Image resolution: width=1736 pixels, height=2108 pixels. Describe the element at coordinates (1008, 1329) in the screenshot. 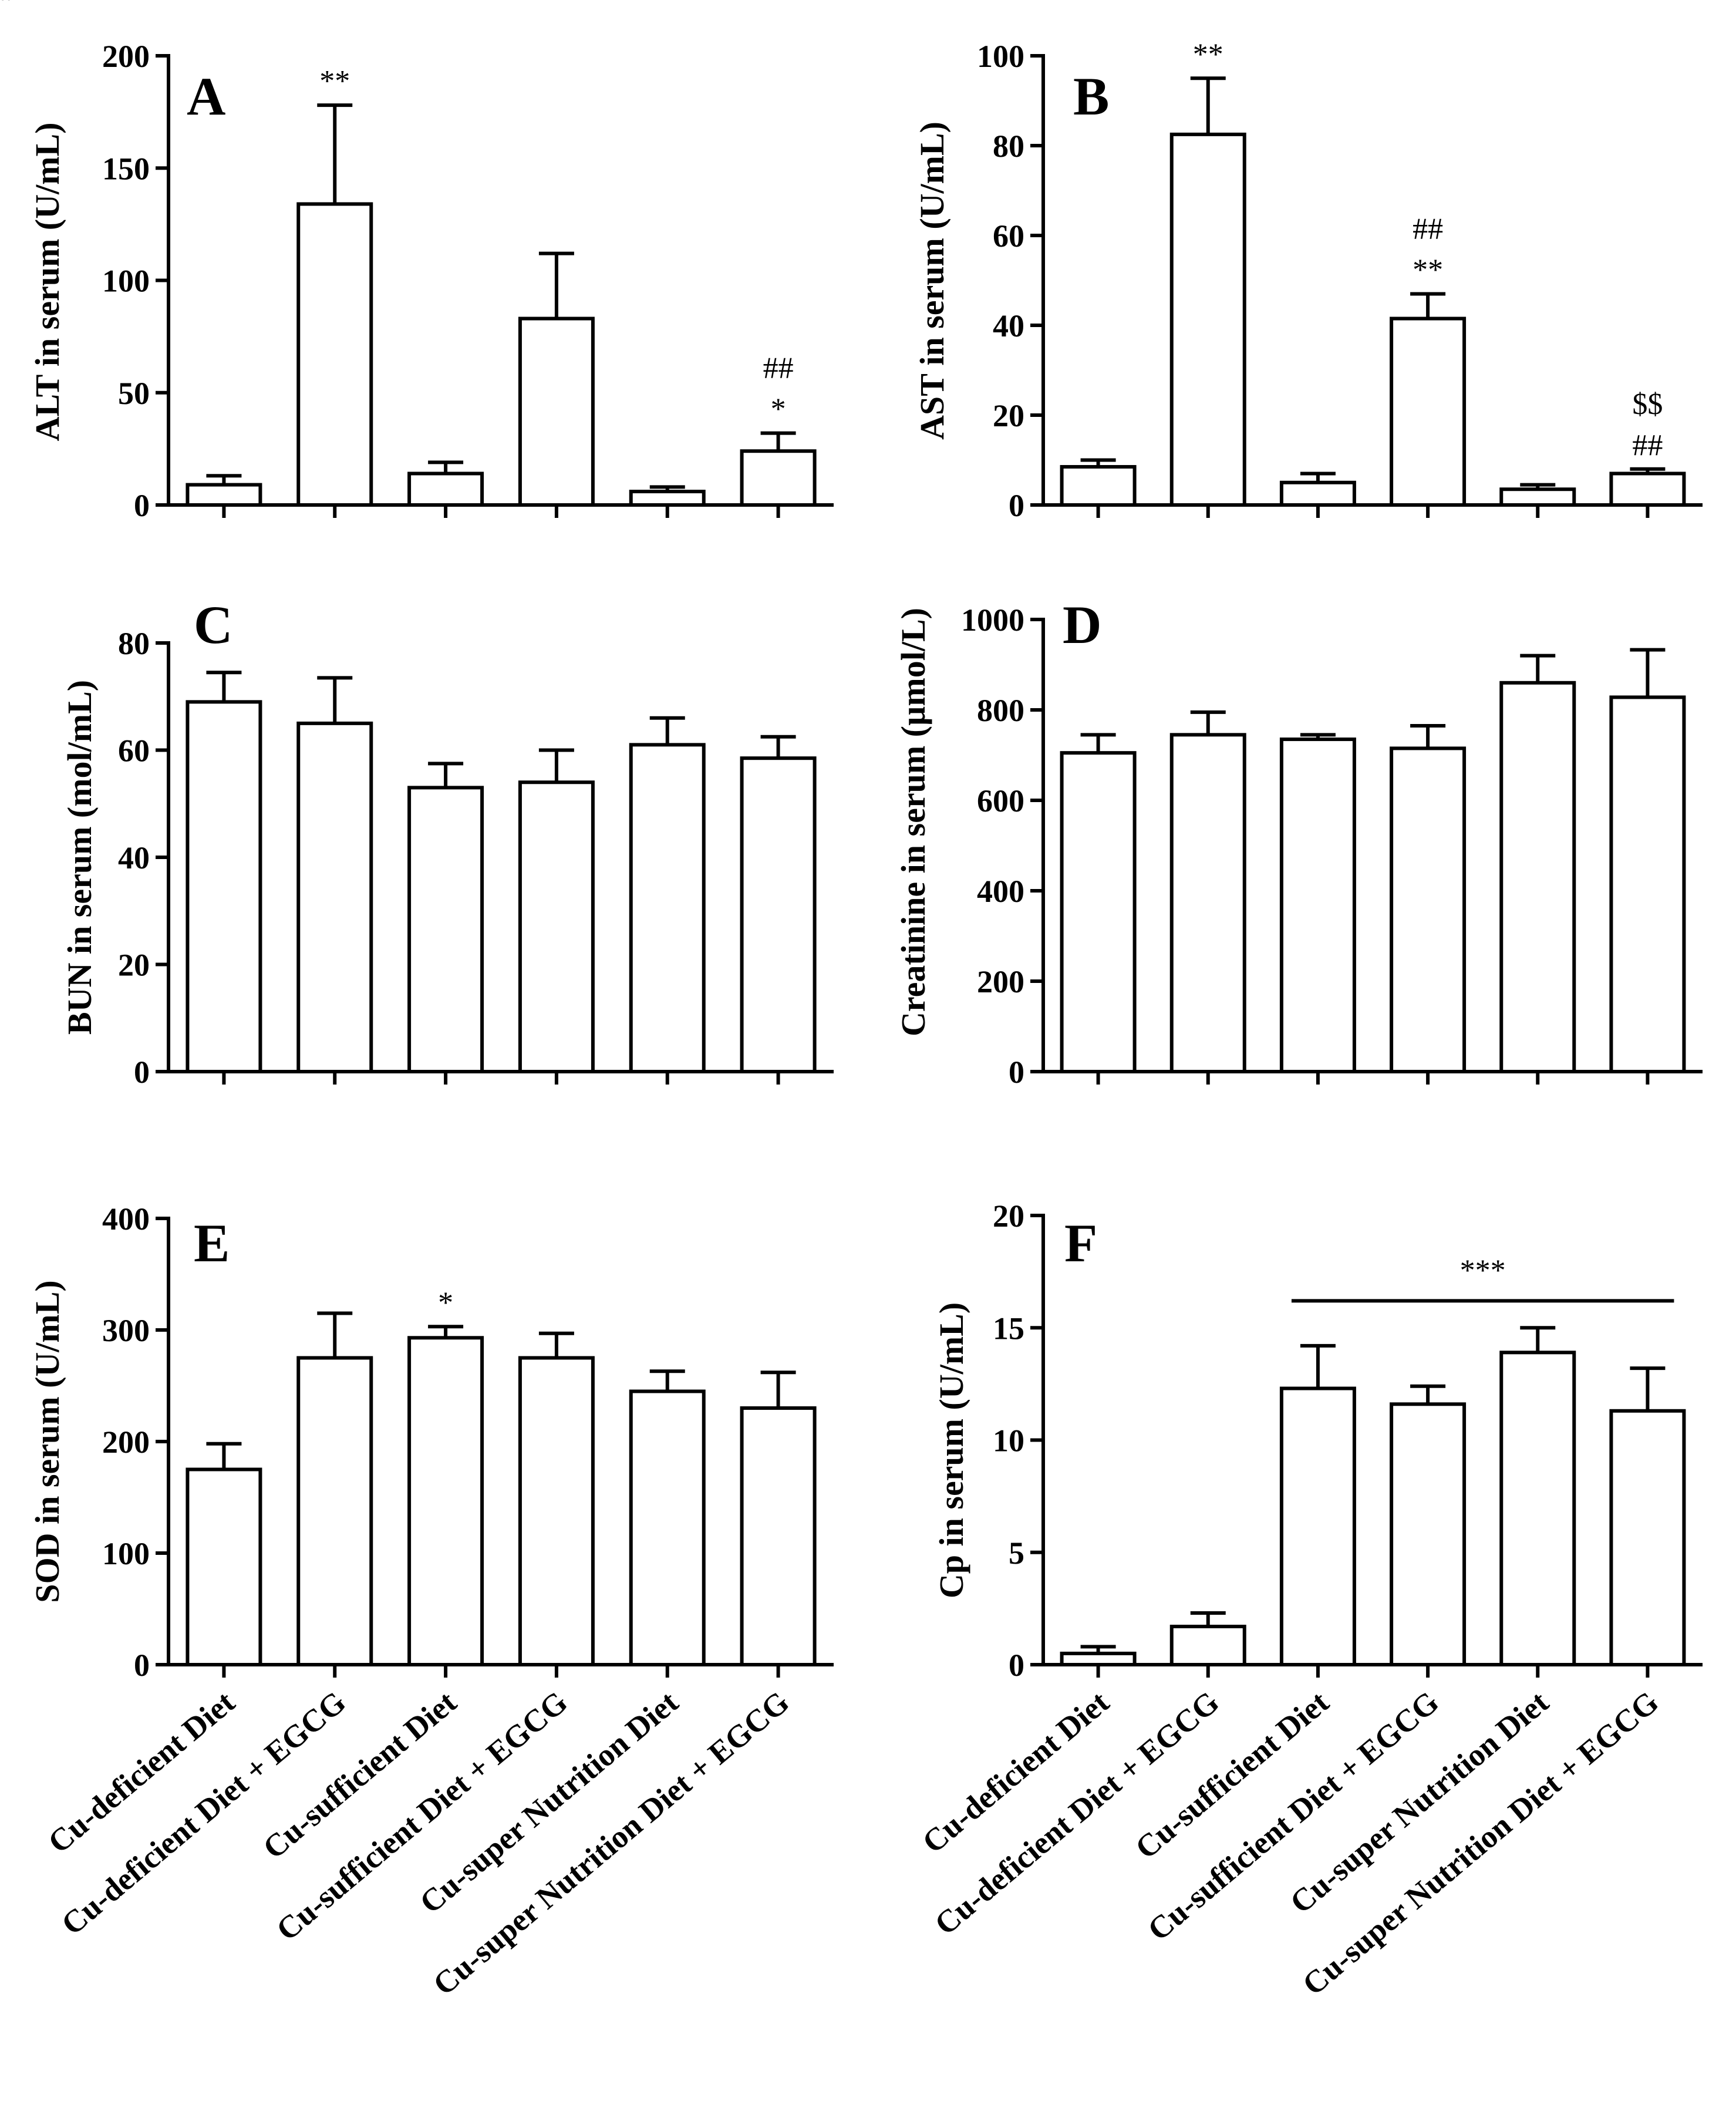

I see `y-tick-label: 15` at that location.